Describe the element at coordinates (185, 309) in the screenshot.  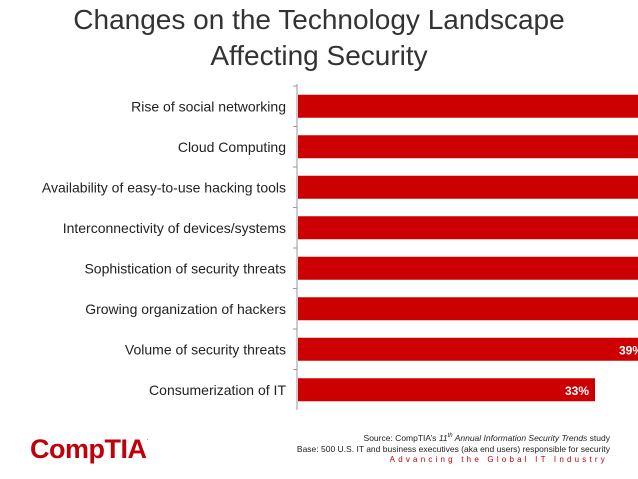
I see `category-label: Growing organization of hackers` at that location.